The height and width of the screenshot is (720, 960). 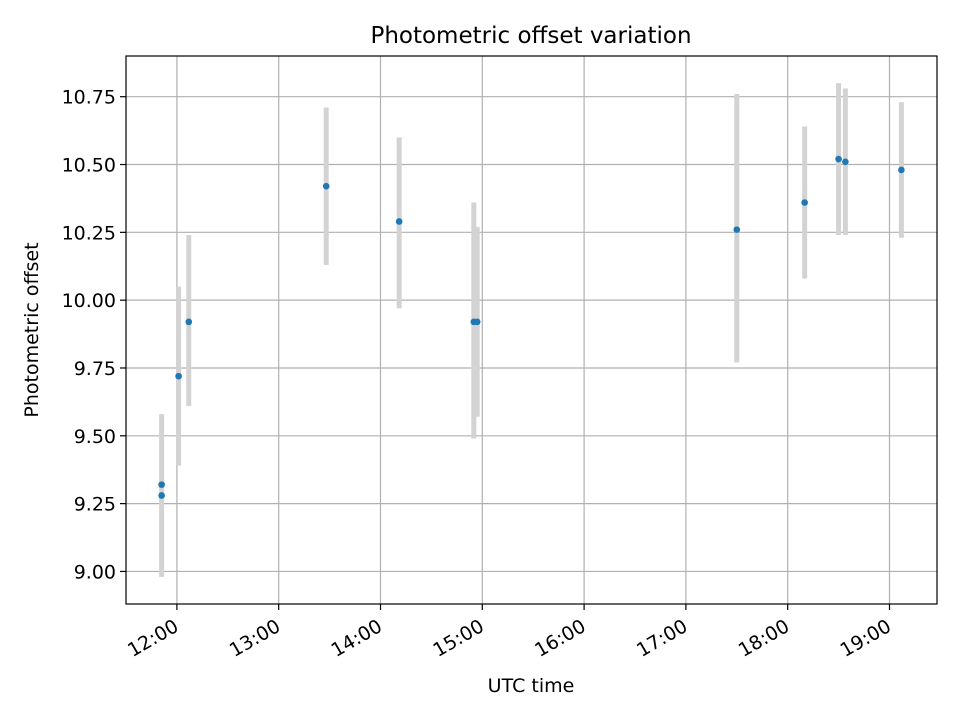 What do you see at coordinates (89, 166) in the screenshot?
I see `y-tick-label: 10.50` at bounding box center [89, 166].